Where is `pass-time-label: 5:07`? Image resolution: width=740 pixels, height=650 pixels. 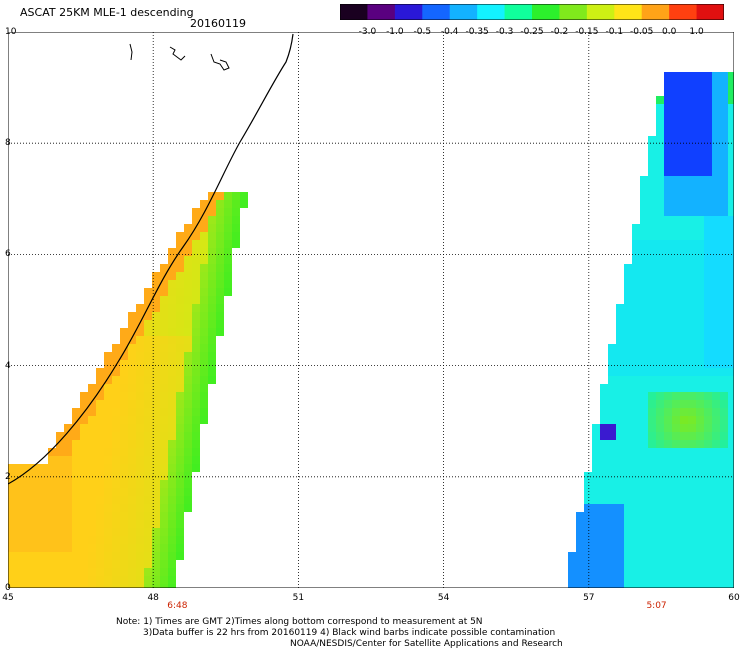 pass-time-label: 5:07 is located at coordinates (656, 606).